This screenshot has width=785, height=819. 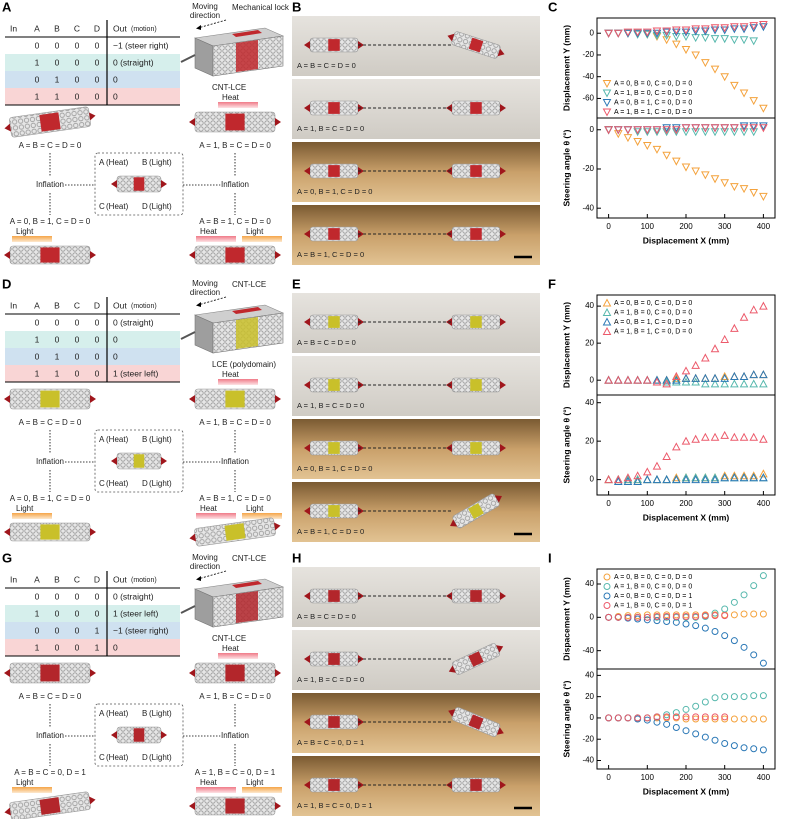 What do you see at coordinates (550, 557) in the screenshot?
I see `panel-letter: I` at bounding box center [550, 557].